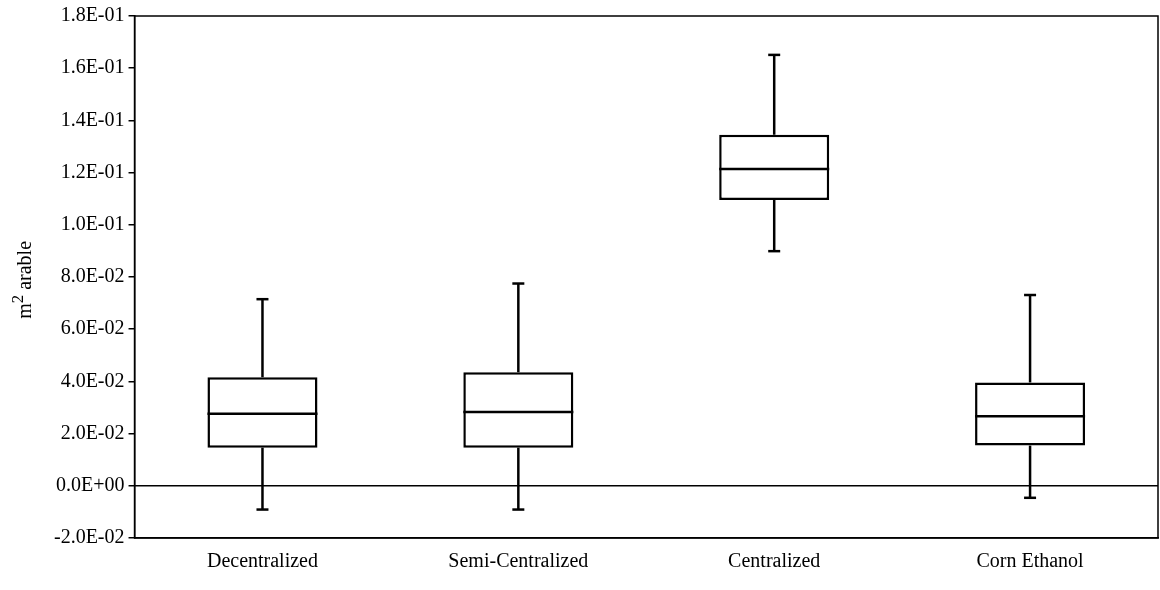 Image resolution: width=1160 pixels, height=590 pixels. Describe the element at coordinates (92, 431) in the screenshot. I see `y-tick-label: 2.0E-02` at that location.